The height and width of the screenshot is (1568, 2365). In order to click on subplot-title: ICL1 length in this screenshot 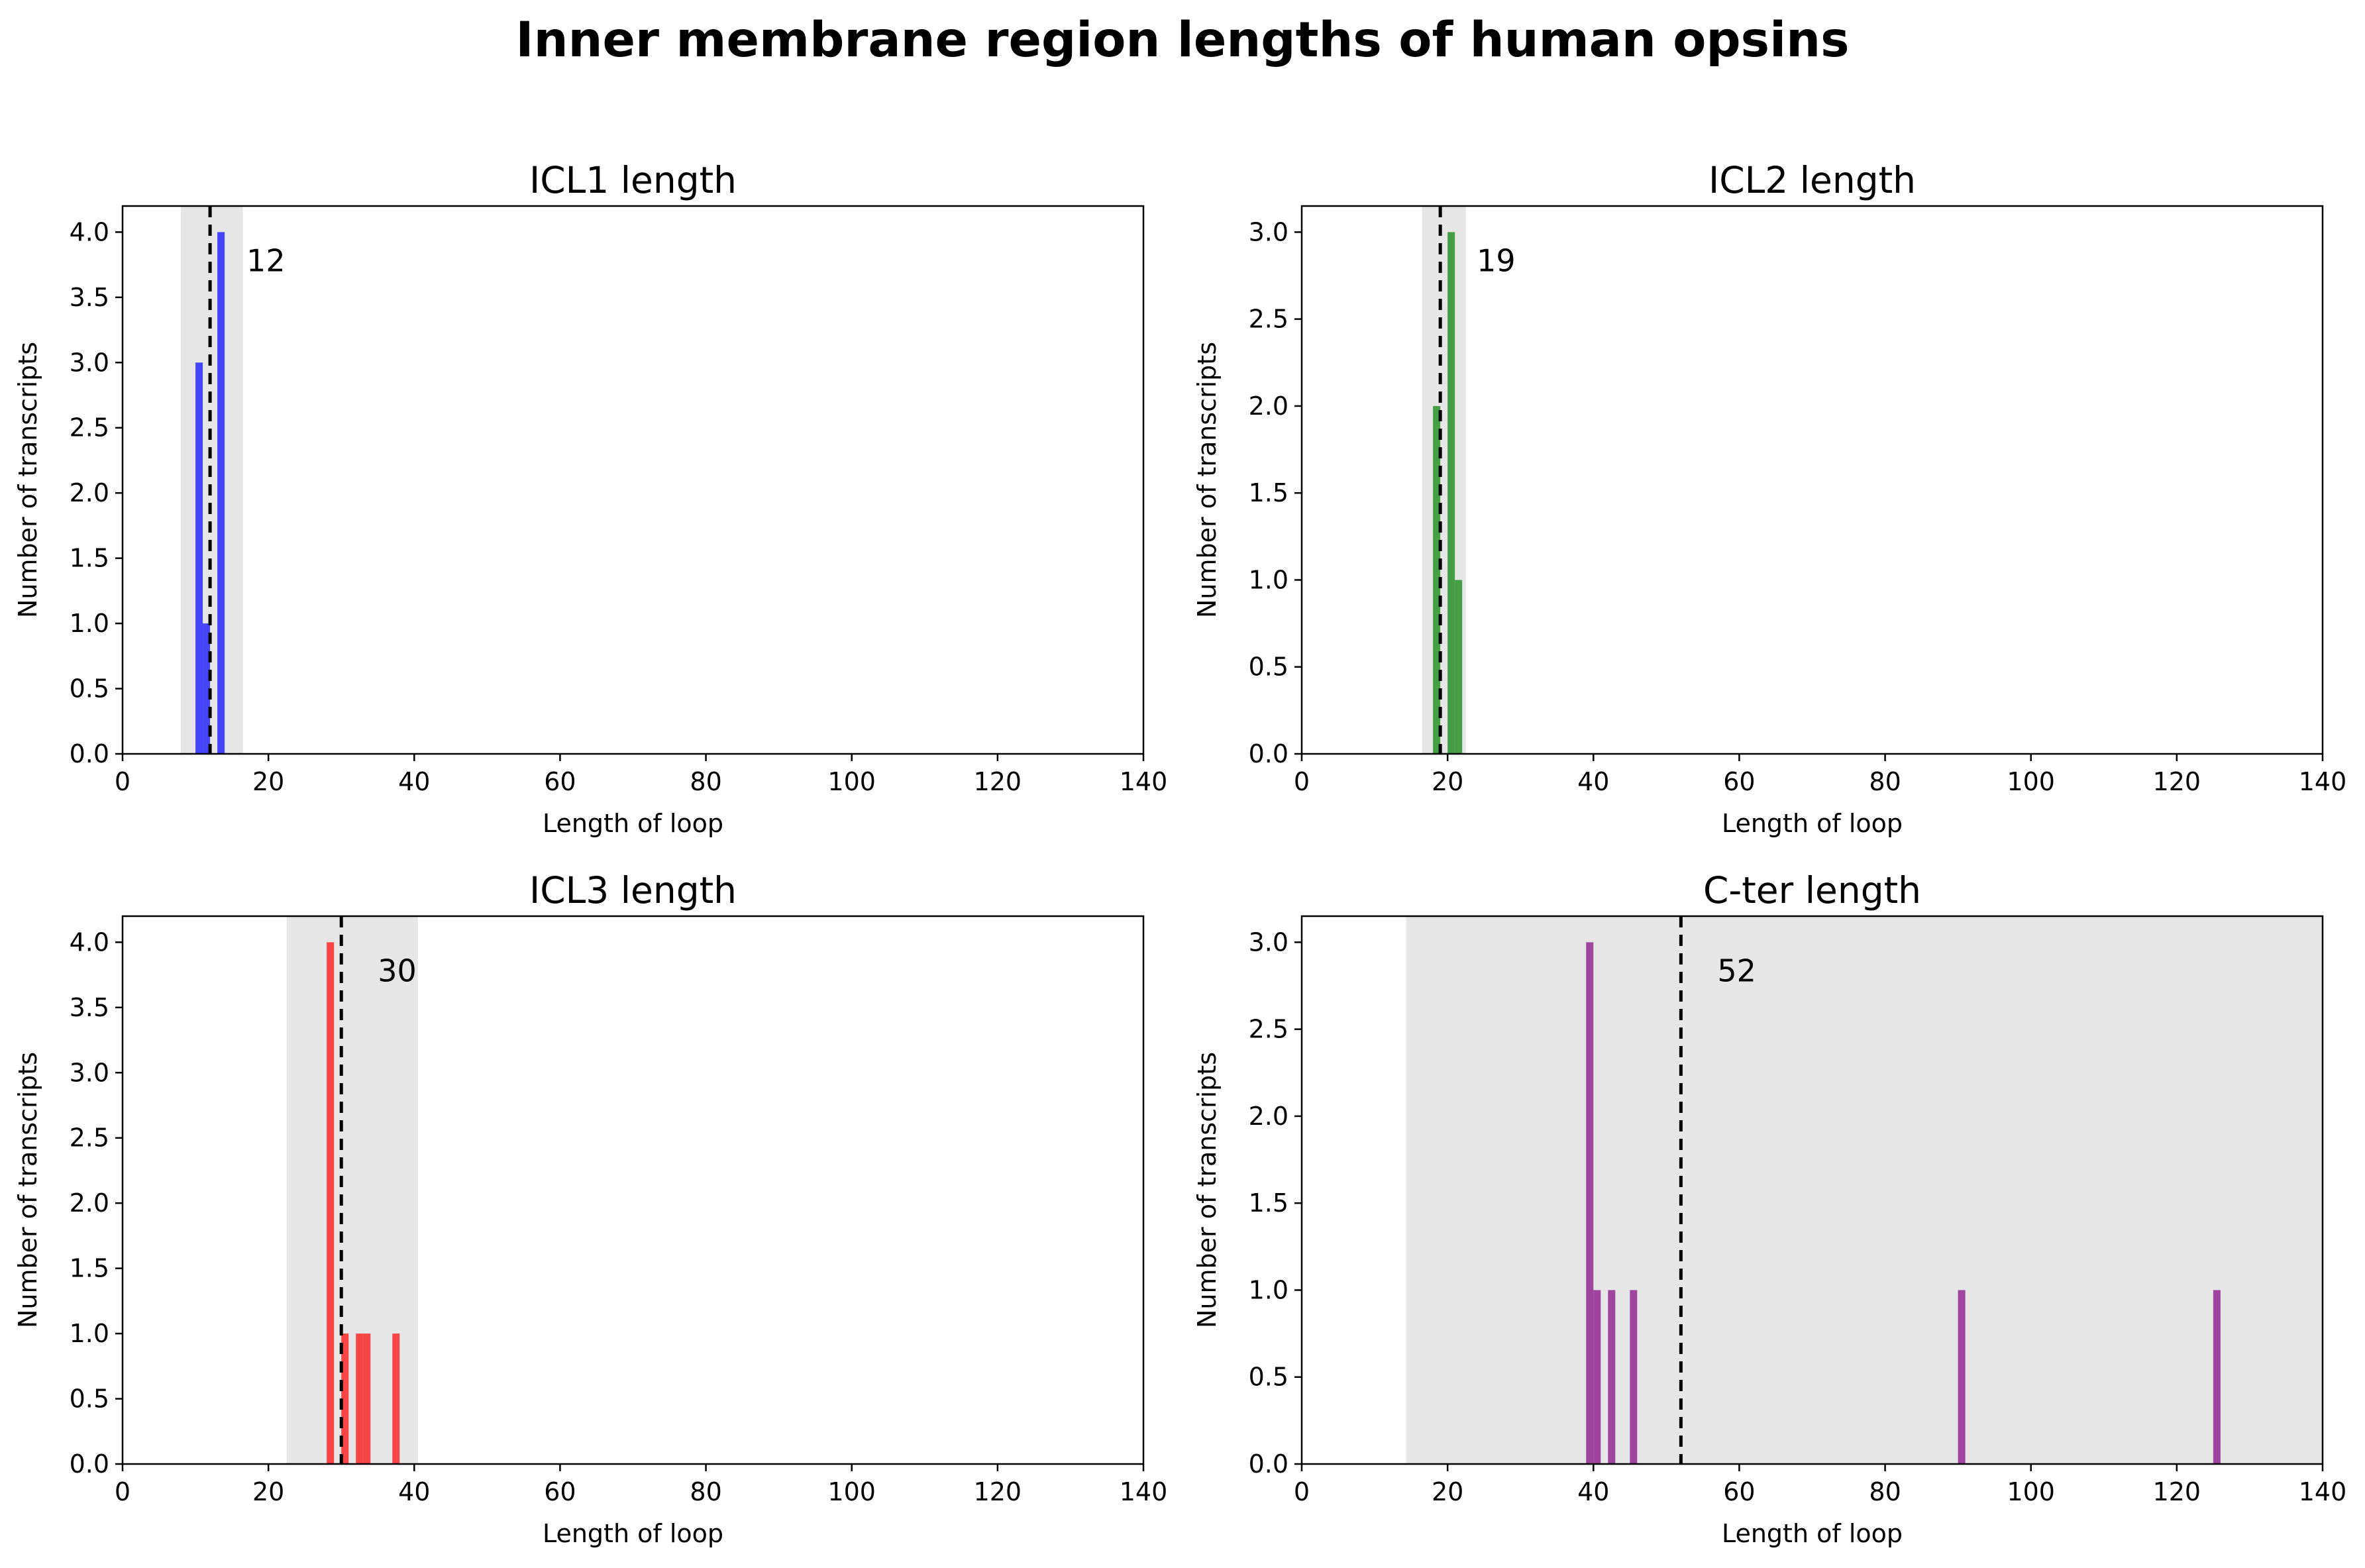, I will do `click(633, 180)`.